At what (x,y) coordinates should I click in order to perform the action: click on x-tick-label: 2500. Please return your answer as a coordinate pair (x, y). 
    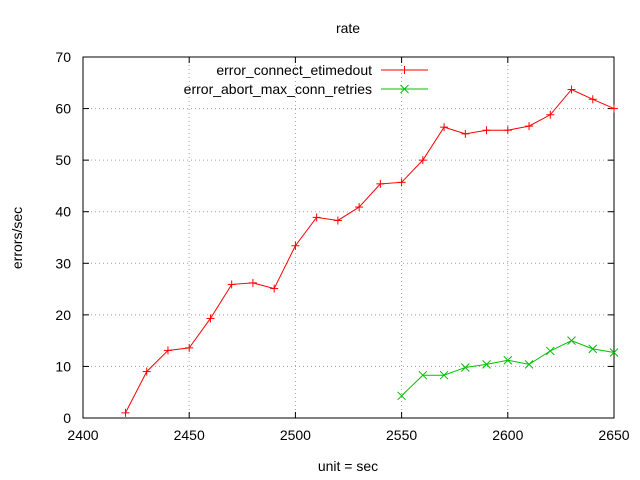
    Looking at the image, I should click on (295, 435).